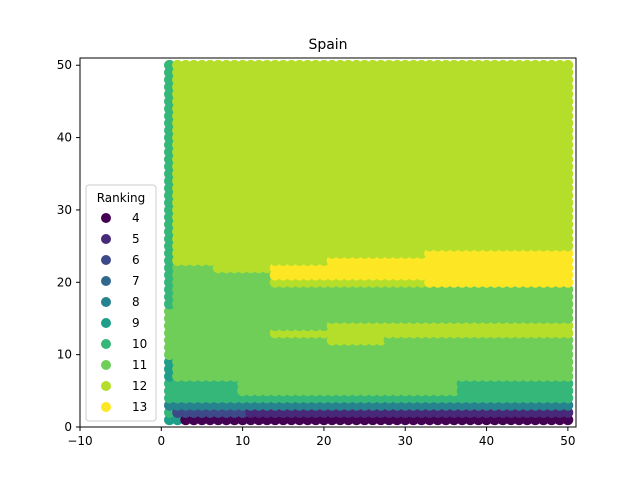 The width and height of the screenshot is (640, 484). I want to click on legend-label: 4, so click(136, 218).